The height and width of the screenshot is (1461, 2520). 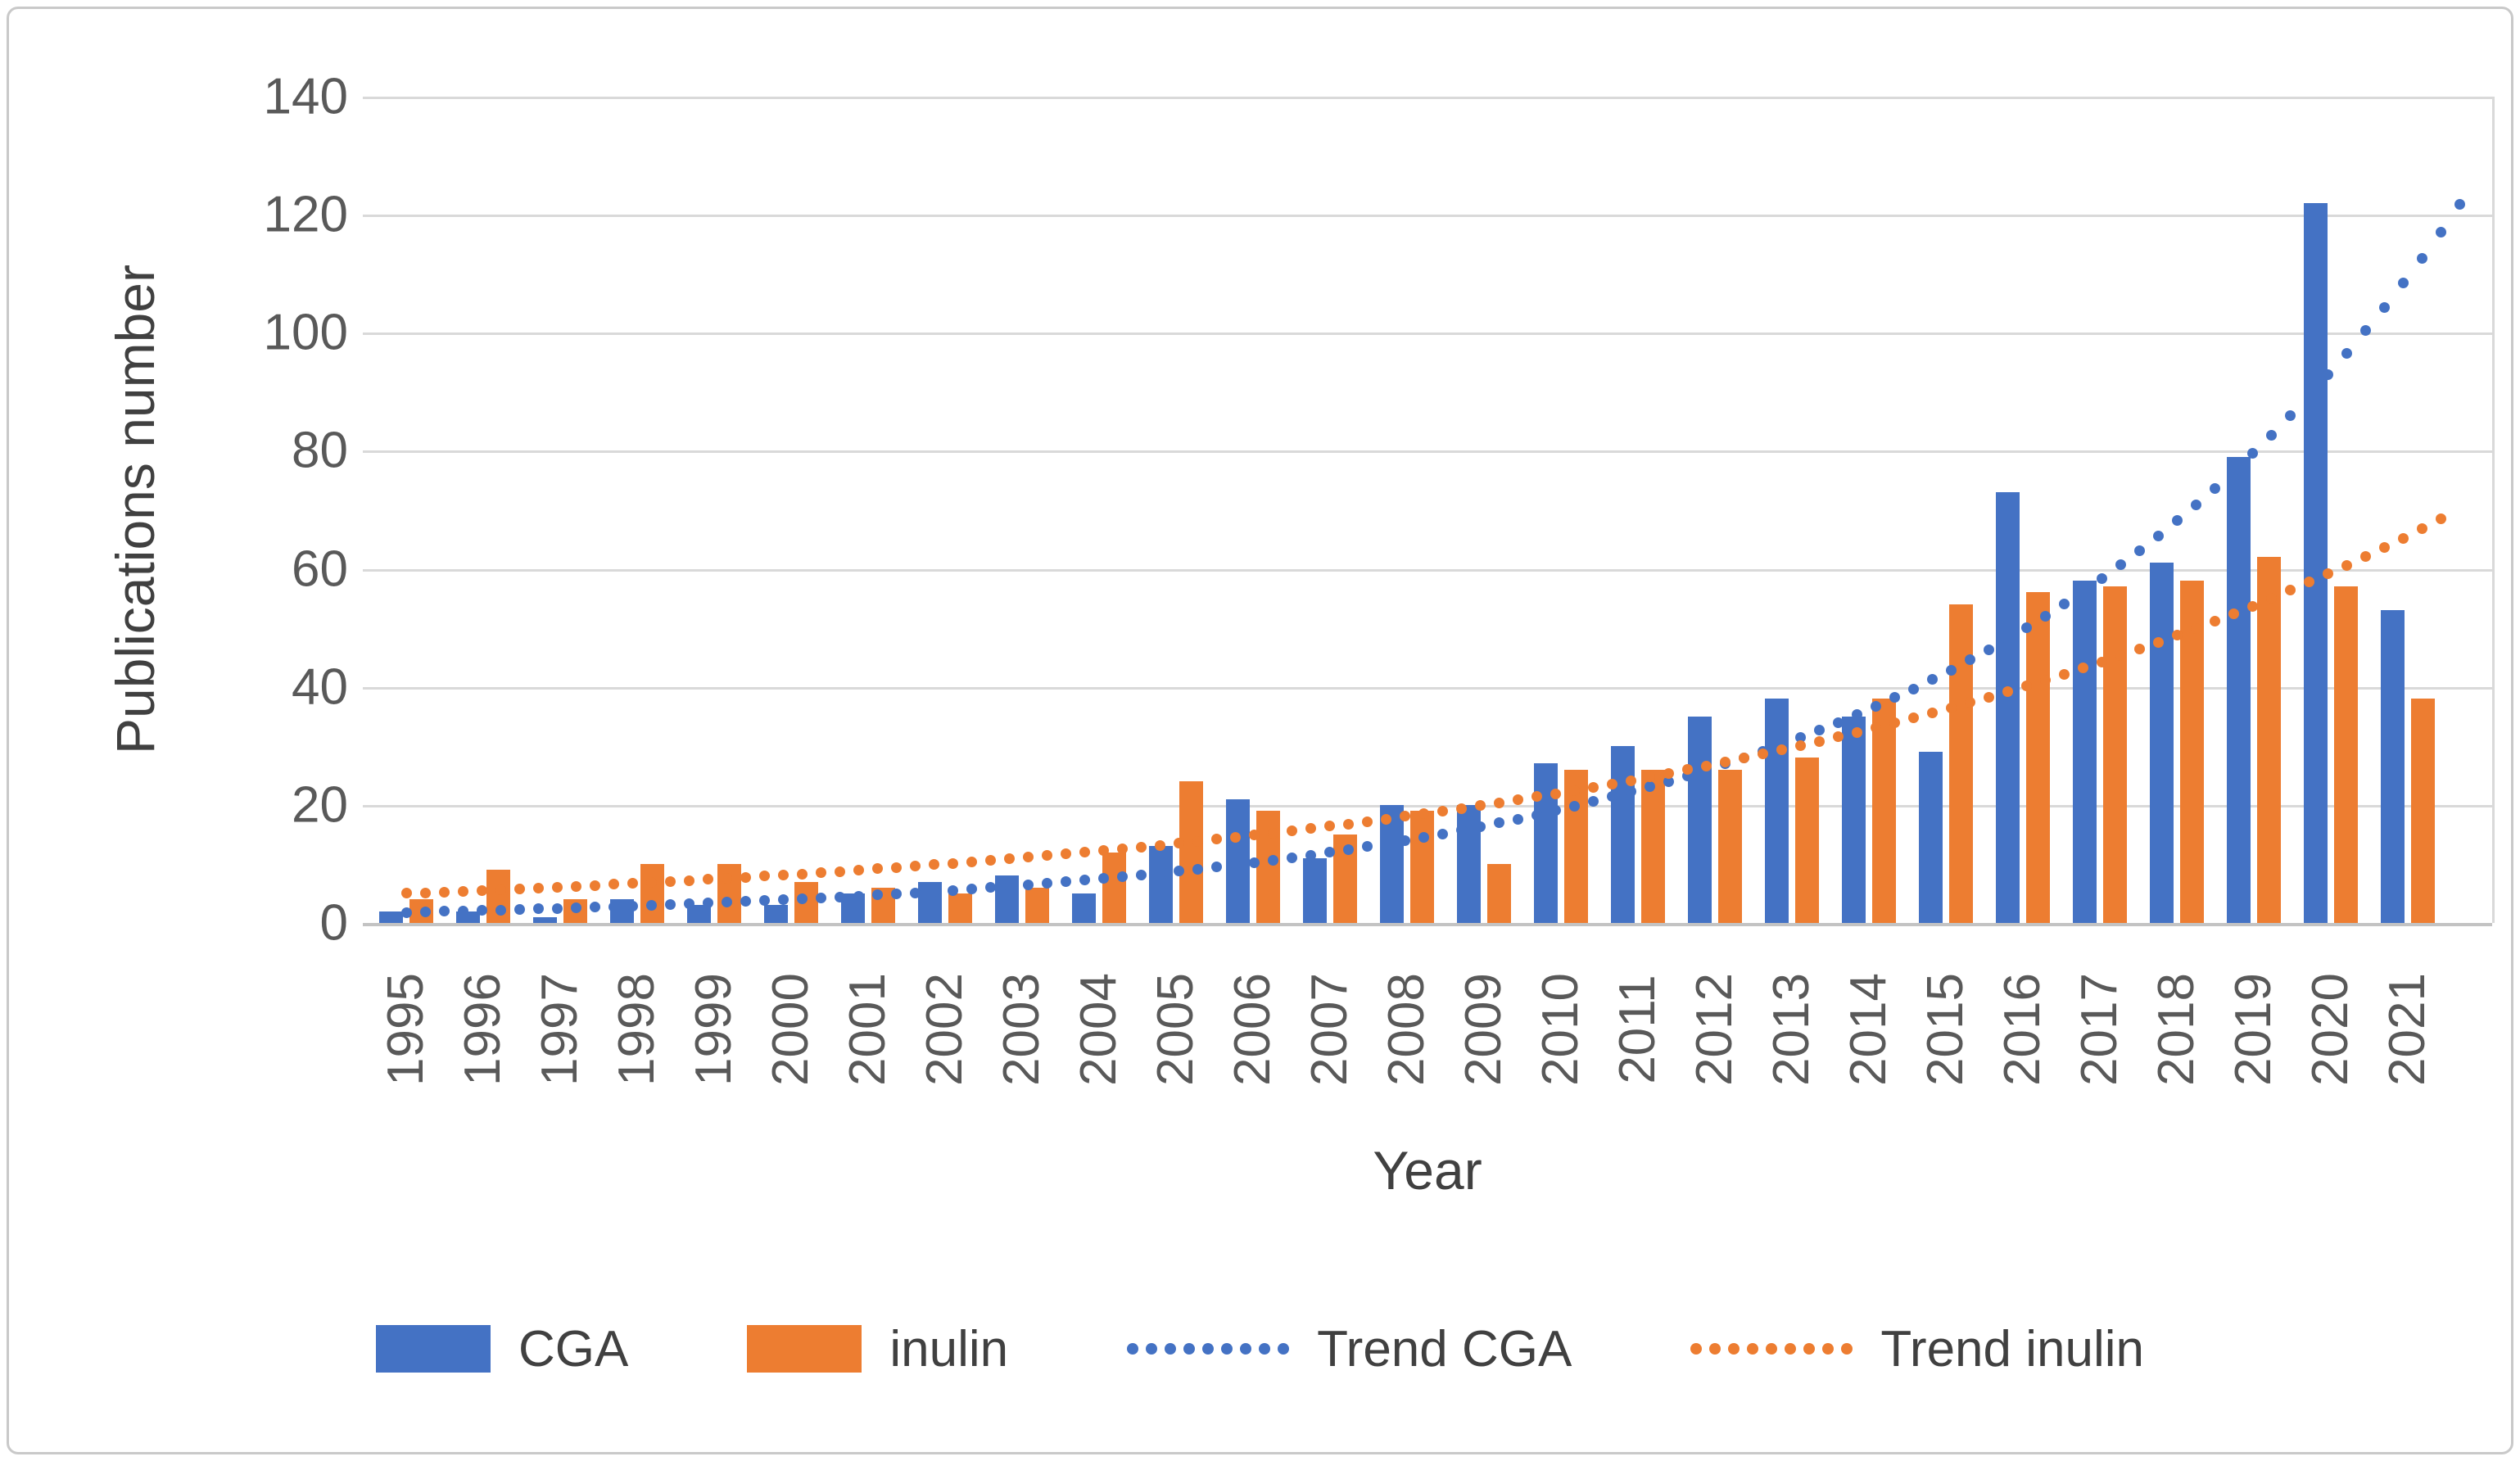 What do you see at coordinates (1546, 843) in the screenshot?
I see `bar-cga-2010` at bounding box center [1546, 843].